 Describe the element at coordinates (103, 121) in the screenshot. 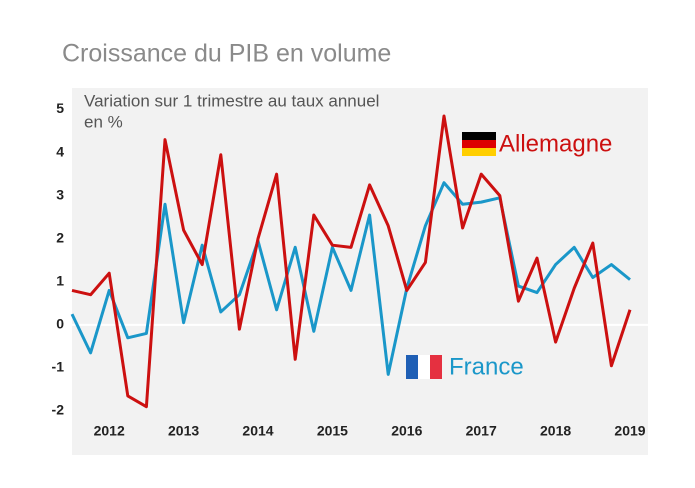

I see `y-axis-label: en %` at that location.